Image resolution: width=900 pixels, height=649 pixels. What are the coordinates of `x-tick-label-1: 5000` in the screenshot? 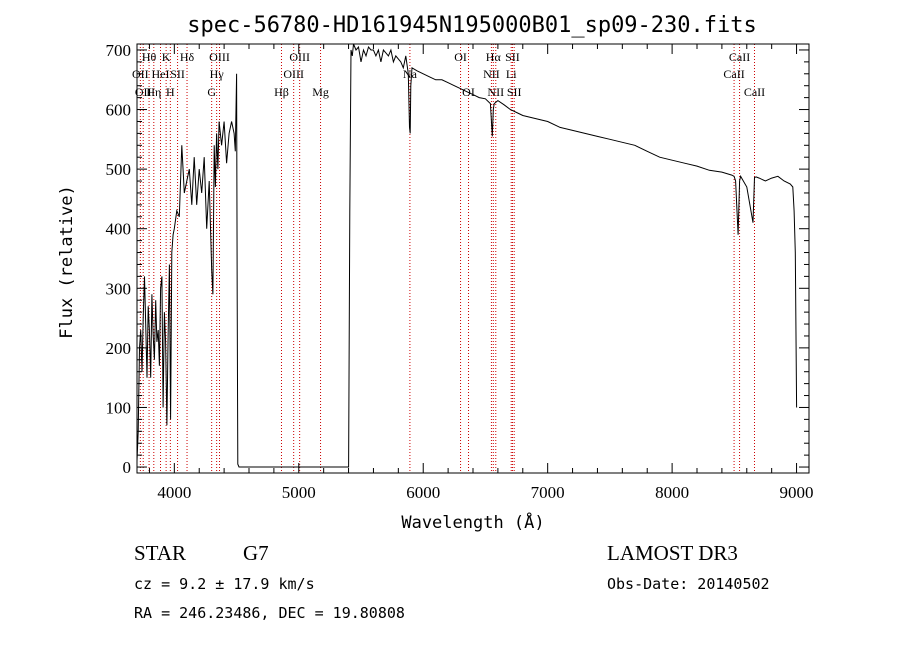 It's located at (299, 492).